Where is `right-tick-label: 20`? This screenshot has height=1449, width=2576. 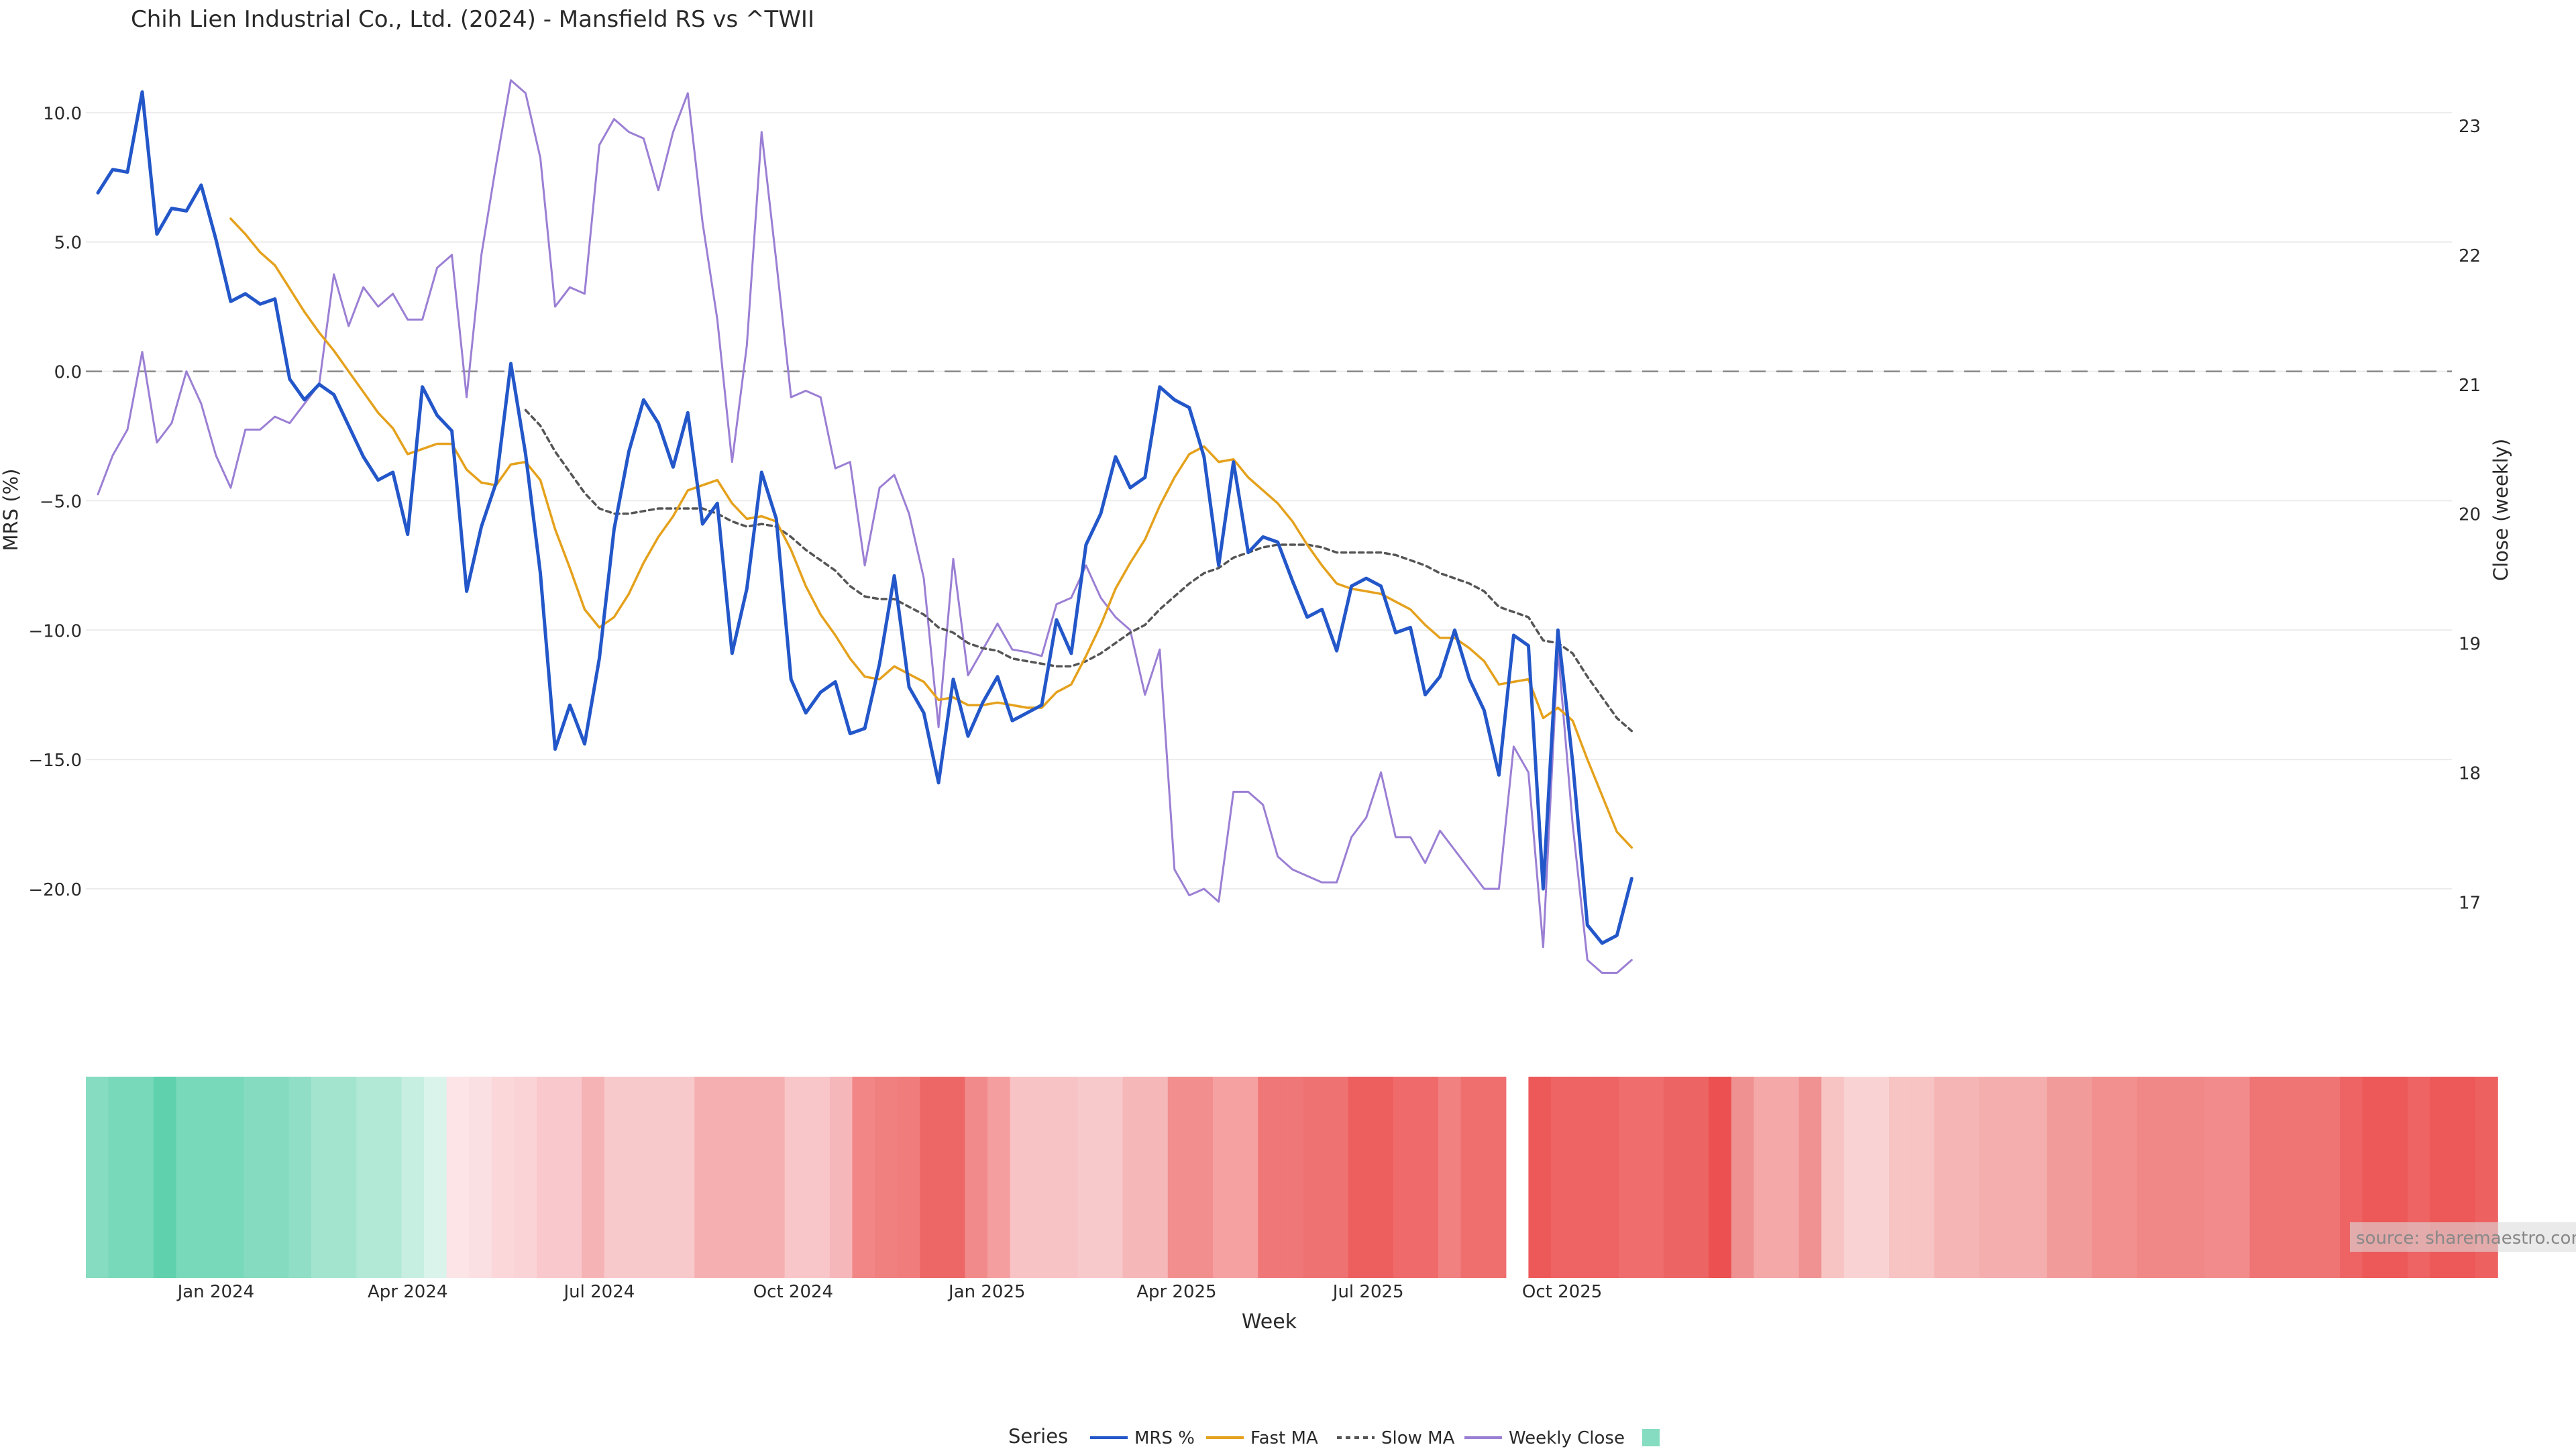 right-tick-label: 20 is located at coordinates (2470, 515).